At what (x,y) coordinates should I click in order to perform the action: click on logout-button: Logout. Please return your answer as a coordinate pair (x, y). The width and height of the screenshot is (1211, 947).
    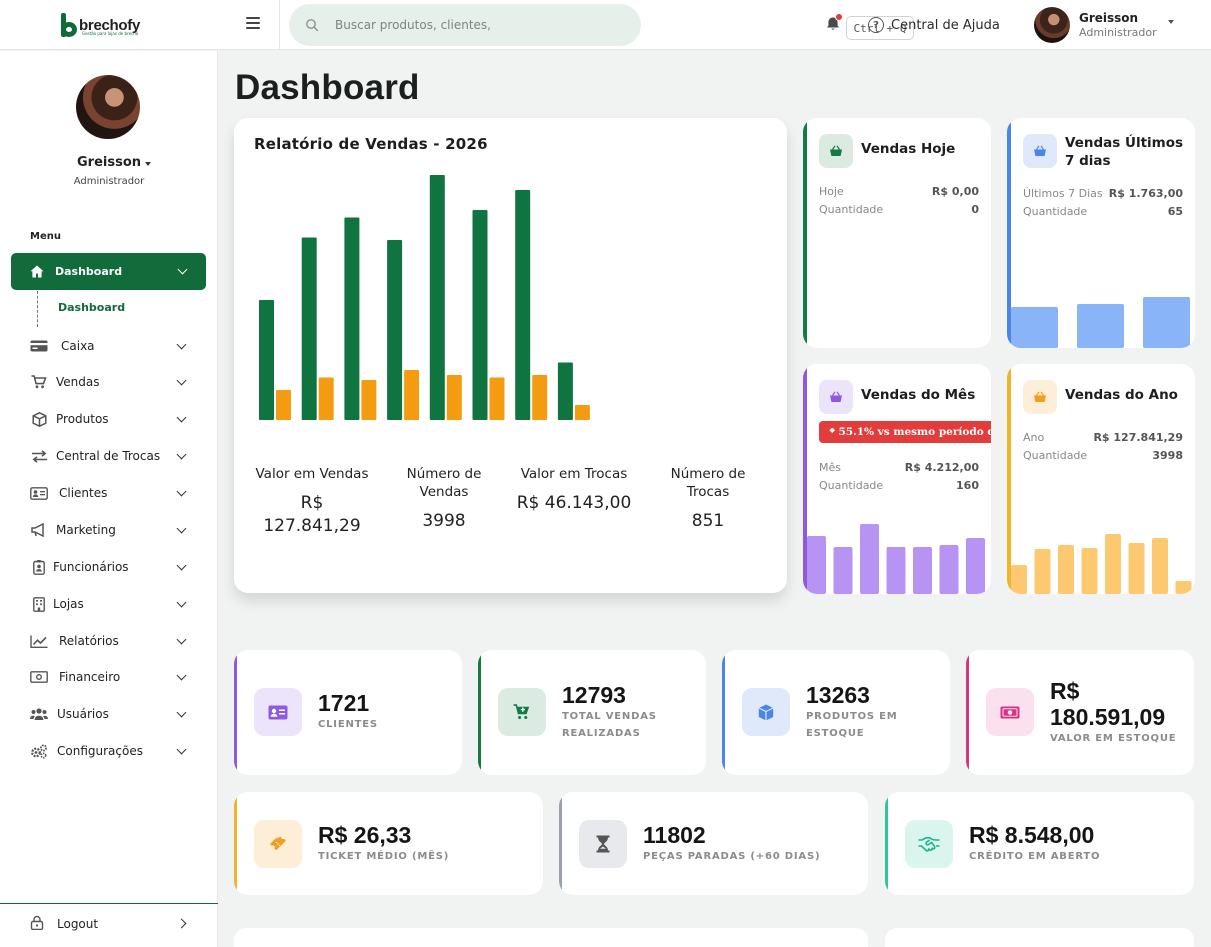
    Looking at the image, I should click on (110, 924).